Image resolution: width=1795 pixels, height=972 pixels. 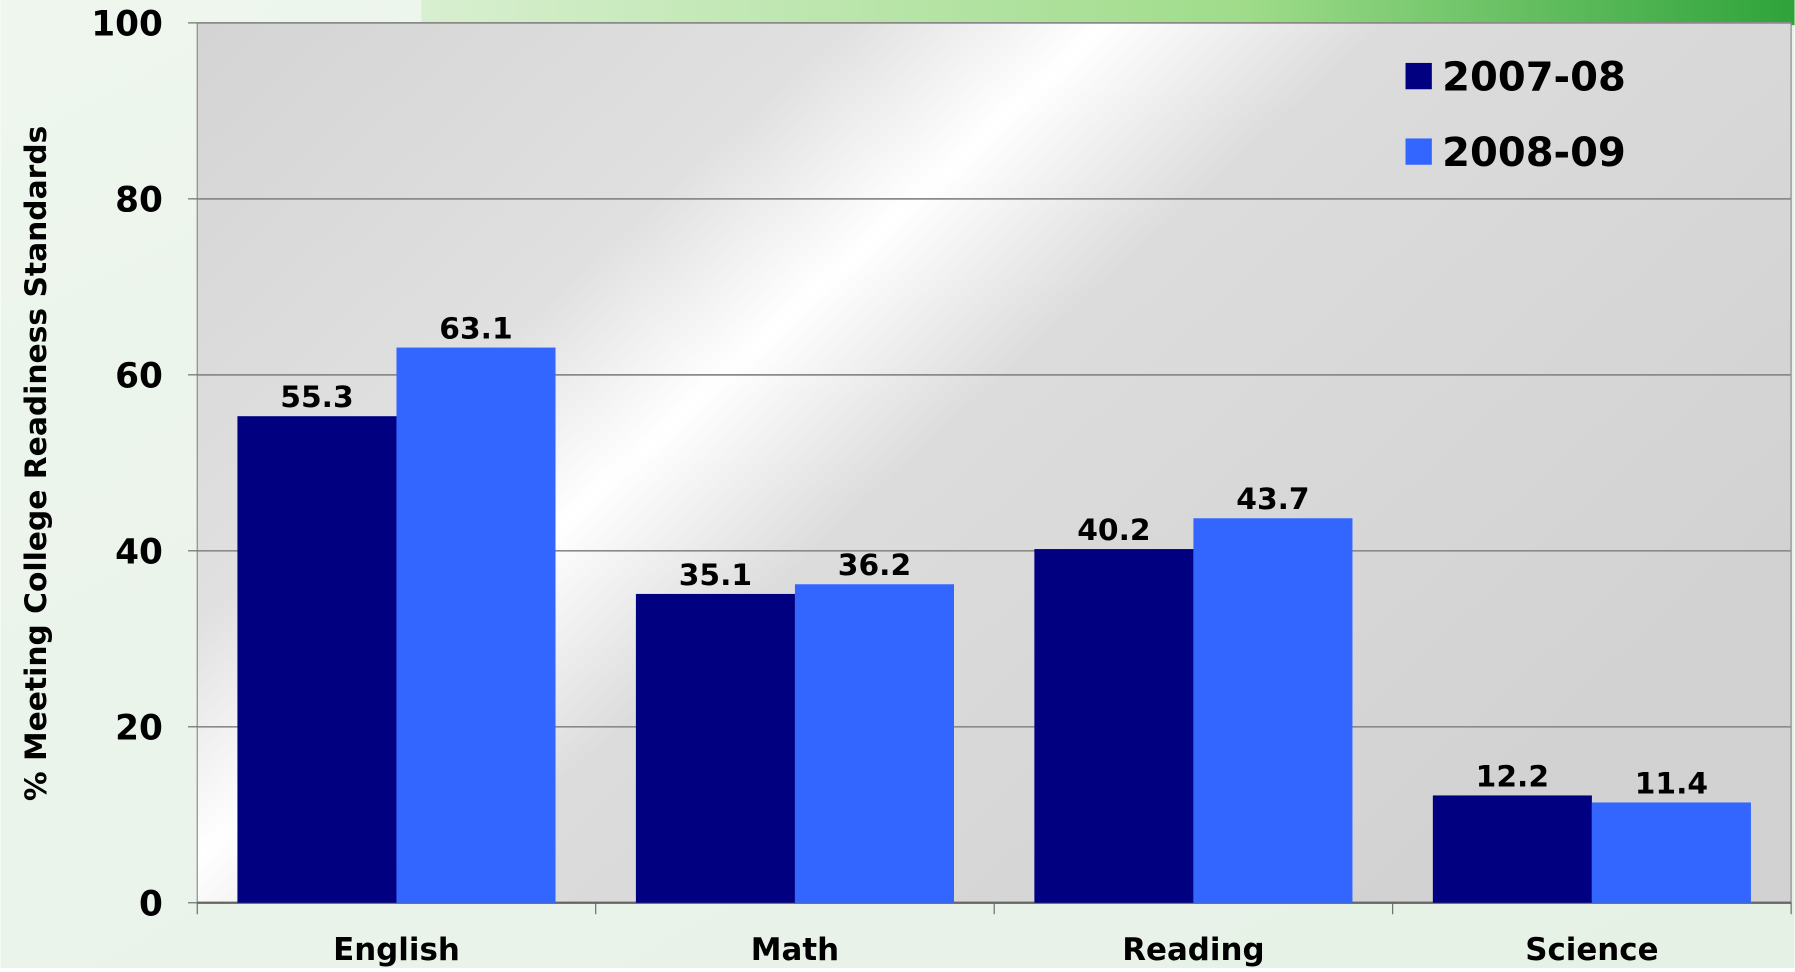 I want to click on value-label: 63.1, so click(x=475, y=328).